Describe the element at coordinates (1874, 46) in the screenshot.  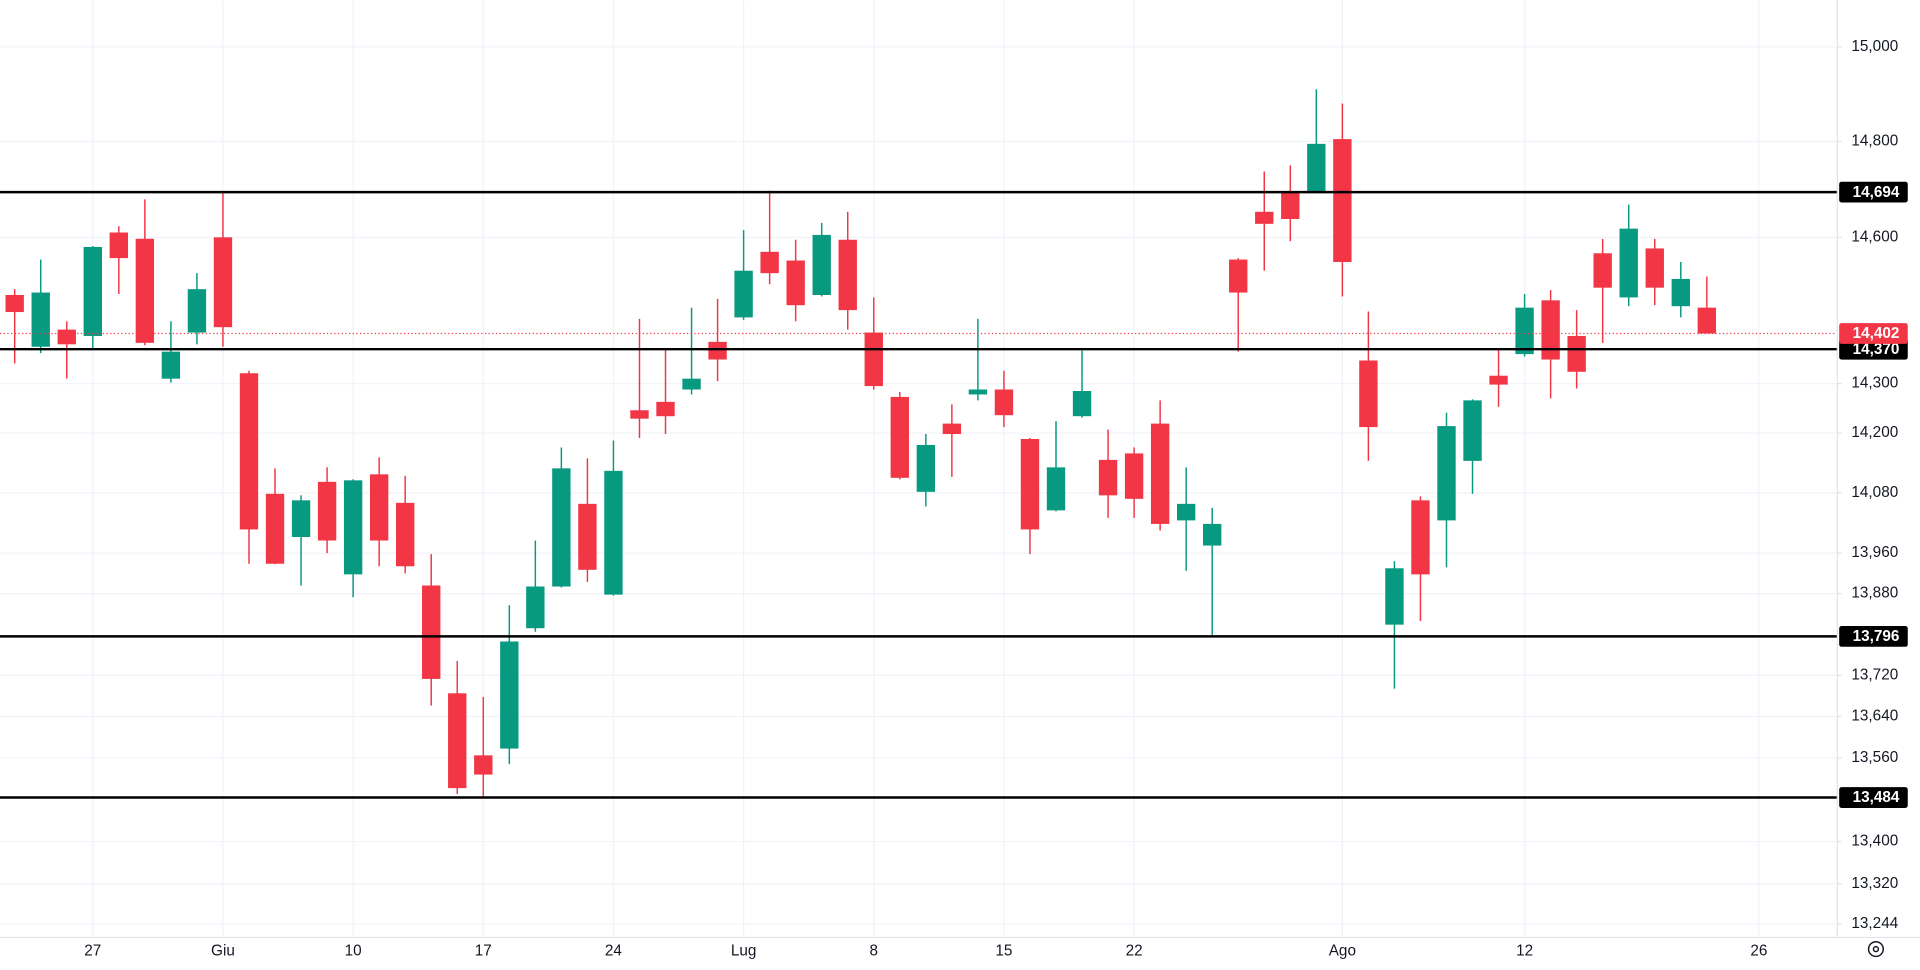
I see `y-tick-label: 15,000` at that location.